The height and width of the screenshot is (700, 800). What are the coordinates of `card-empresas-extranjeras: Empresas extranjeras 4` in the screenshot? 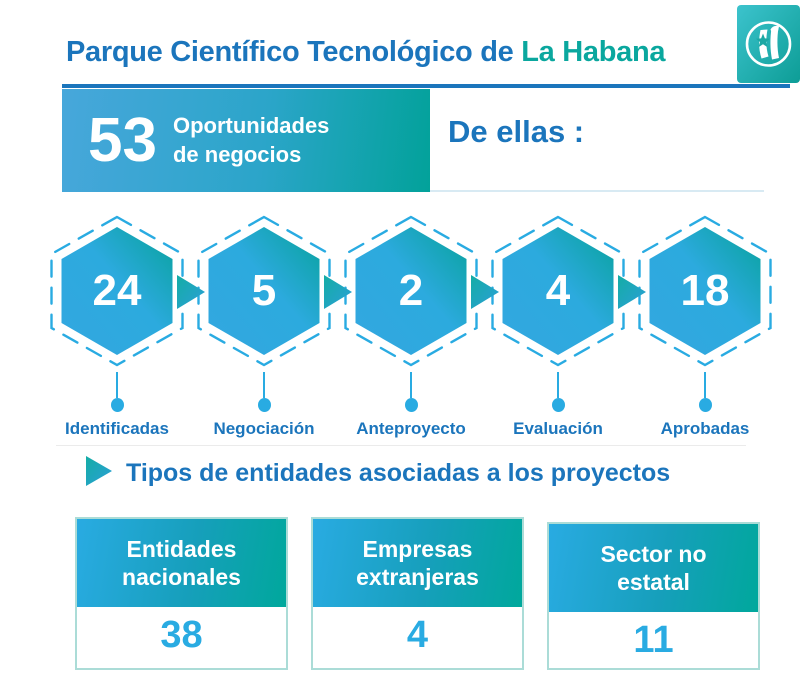 It's located at (417, 593).